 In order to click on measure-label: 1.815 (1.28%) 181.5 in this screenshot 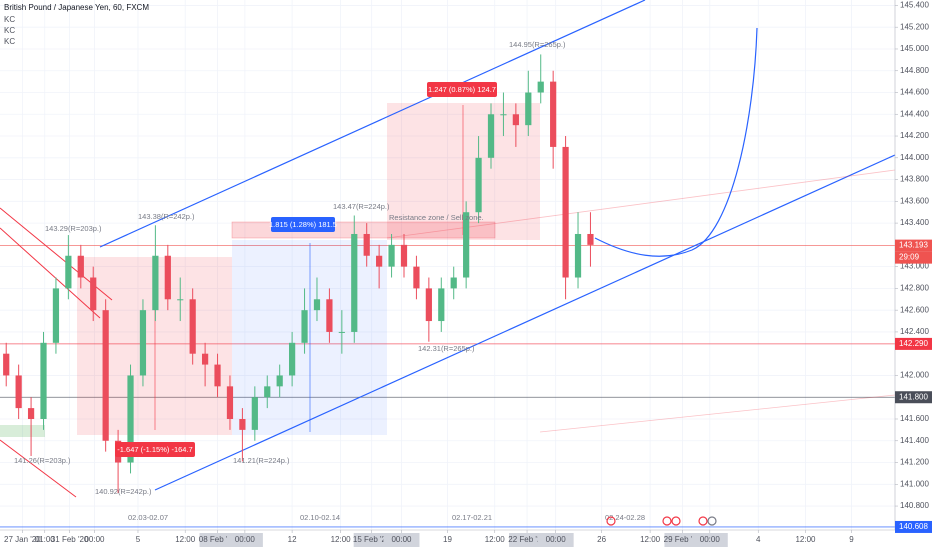, I will do `click(303, 224)`.